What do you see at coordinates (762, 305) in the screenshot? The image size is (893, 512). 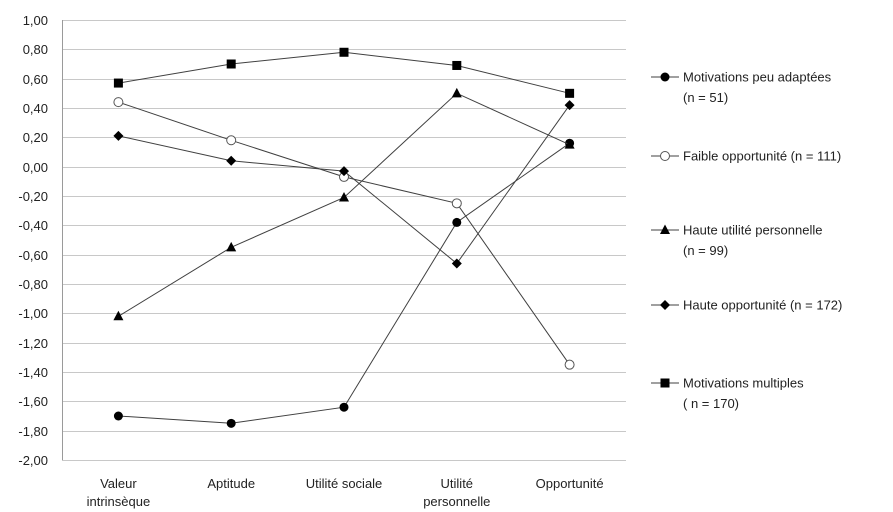 I see `legend-label: Haute opportunité (n = 172)` at bounding box center [762, 305].